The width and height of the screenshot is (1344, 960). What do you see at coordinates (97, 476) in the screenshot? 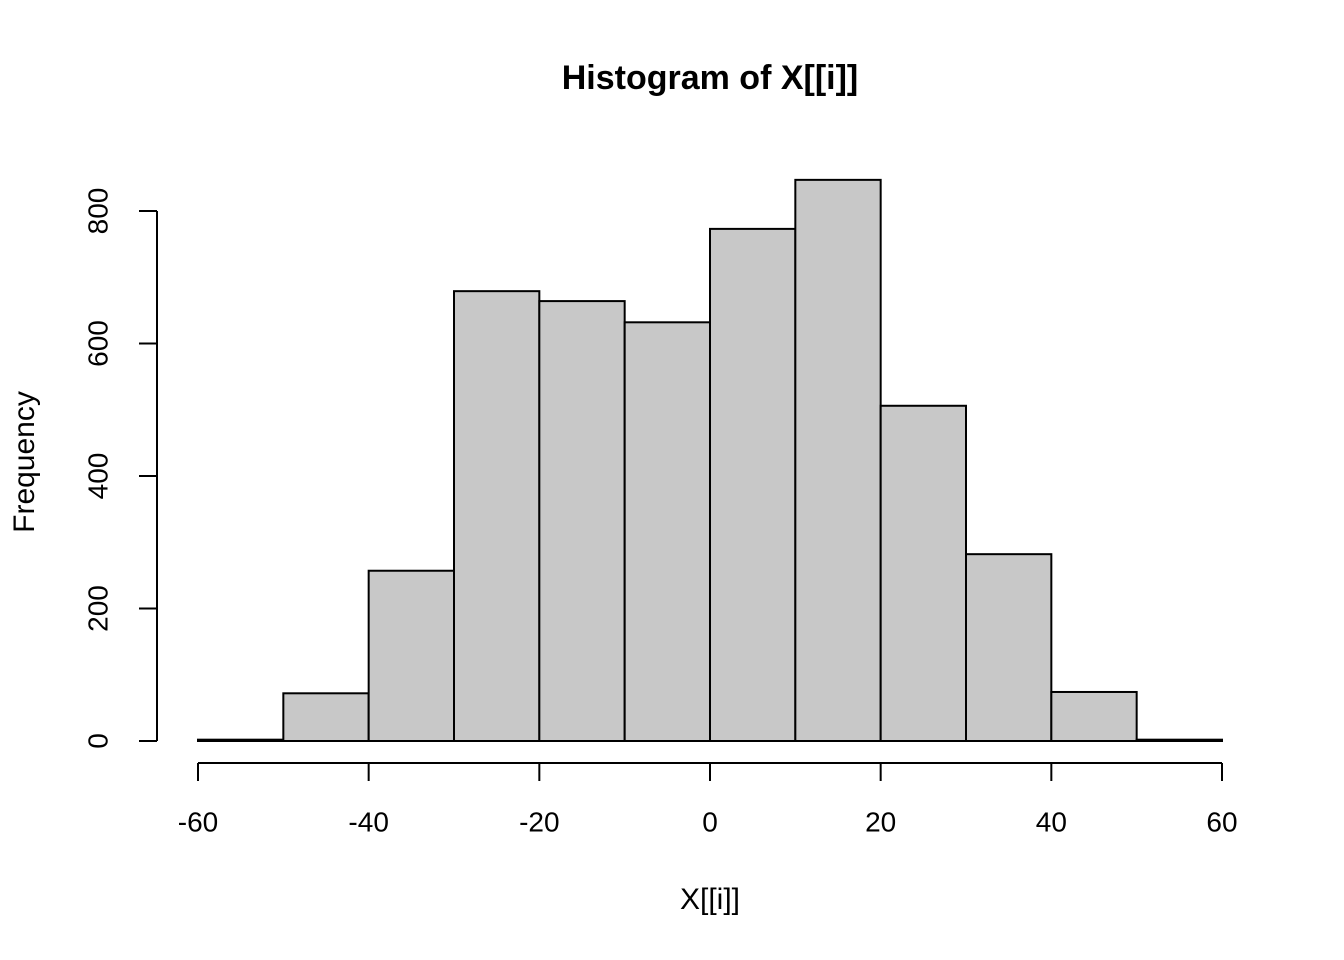
I see `y-tick-label: 400` at bounding box center [97, 476].